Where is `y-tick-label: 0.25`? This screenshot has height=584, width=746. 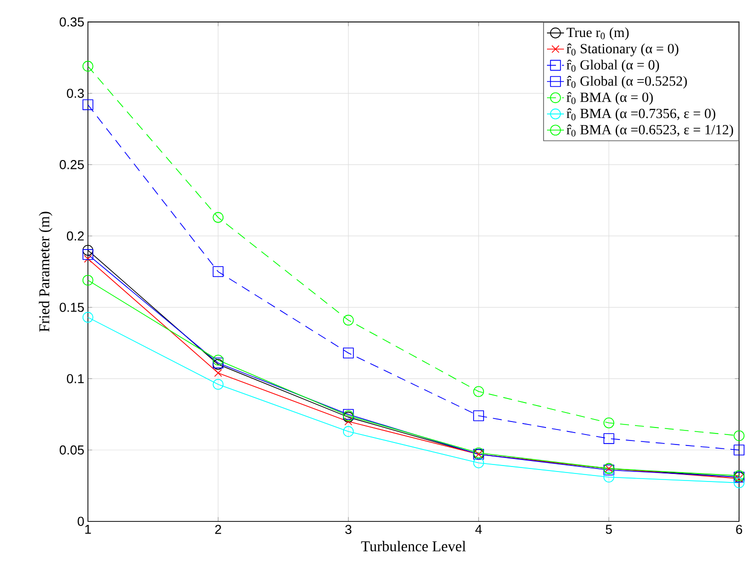
y-tick-label: 0.25 is located at coordinates (72, 165).